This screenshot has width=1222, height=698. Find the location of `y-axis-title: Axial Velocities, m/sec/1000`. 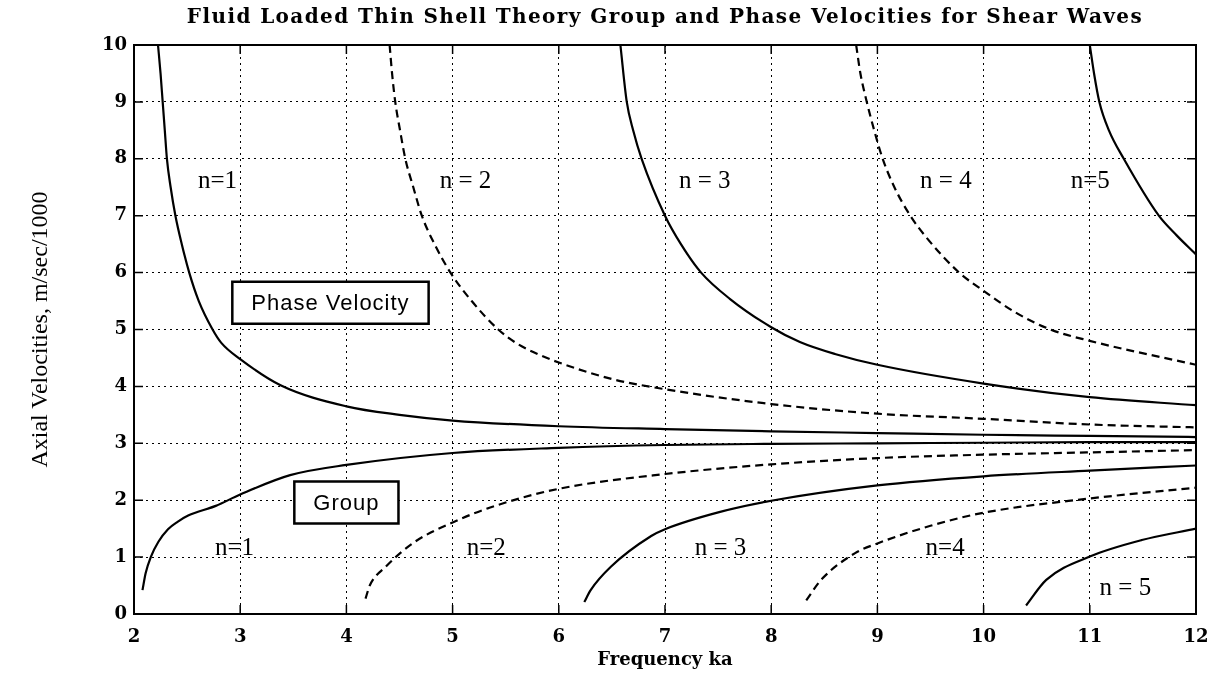

y-axis-title: Axial Velocities, m/sec/1000 is located at coordinates (38, 329).